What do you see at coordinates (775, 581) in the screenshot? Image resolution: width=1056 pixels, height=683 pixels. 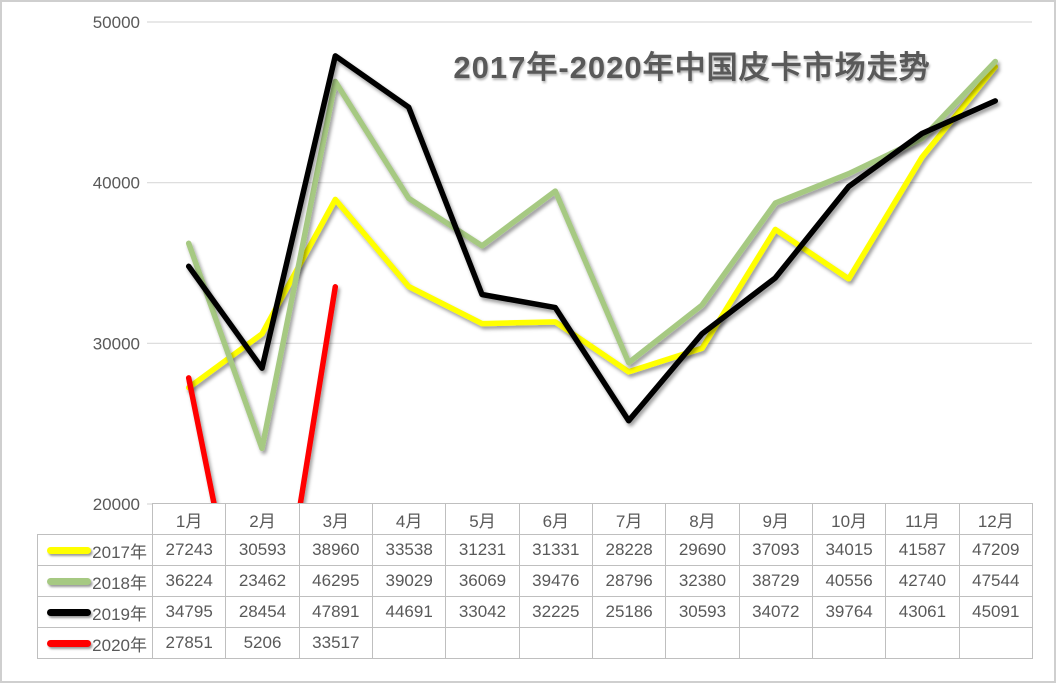 I see `table-value-cell: 38729` at bounding box center [775, 581].